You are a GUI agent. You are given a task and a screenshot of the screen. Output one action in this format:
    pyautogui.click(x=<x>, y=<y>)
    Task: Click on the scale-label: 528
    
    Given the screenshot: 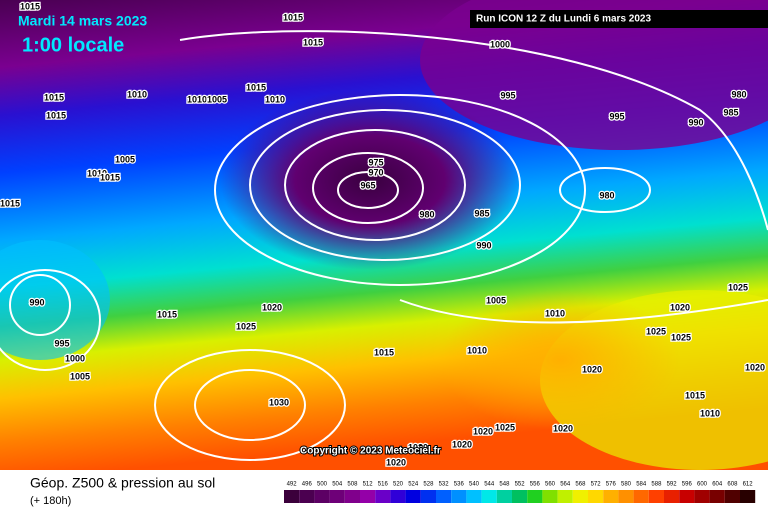 What is the action you would take?
    pyautogui.click(x=428, y=485)
    